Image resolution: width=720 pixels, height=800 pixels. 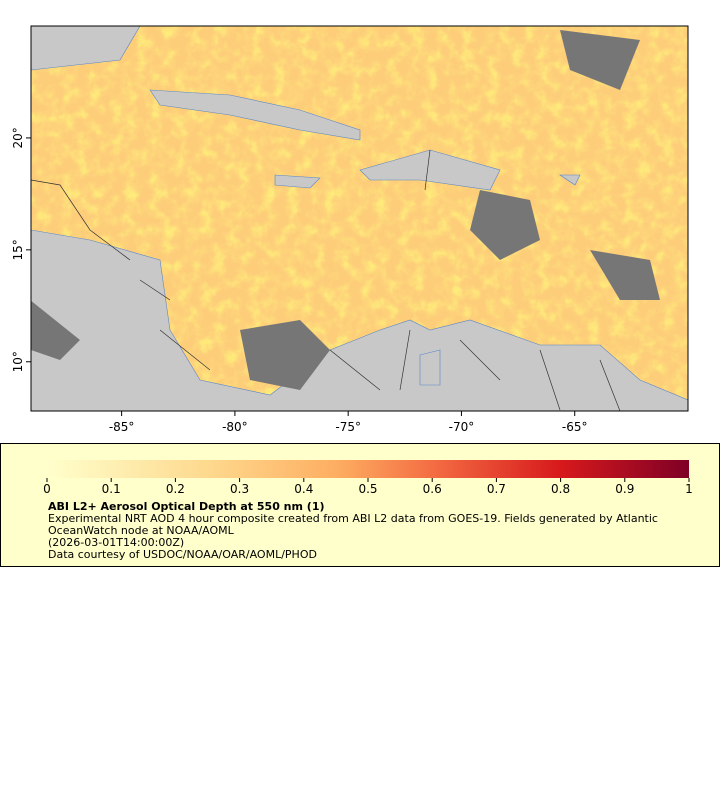 I want to click on colorbar-tick-label: 0.4, so click(x=303, y=489).